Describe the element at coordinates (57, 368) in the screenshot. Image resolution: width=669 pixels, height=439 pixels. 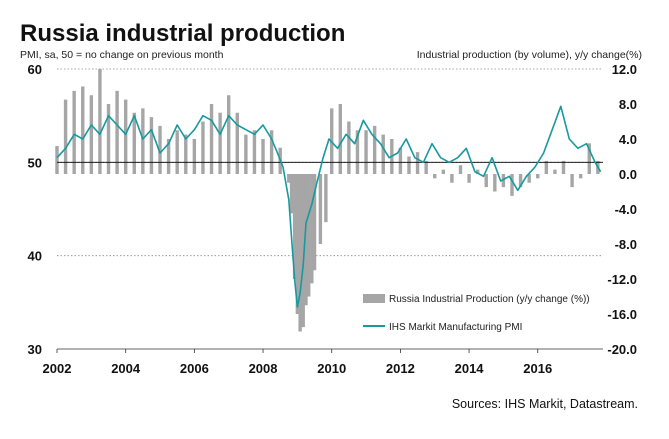
I see `x-tick-label: 2002` at that location.